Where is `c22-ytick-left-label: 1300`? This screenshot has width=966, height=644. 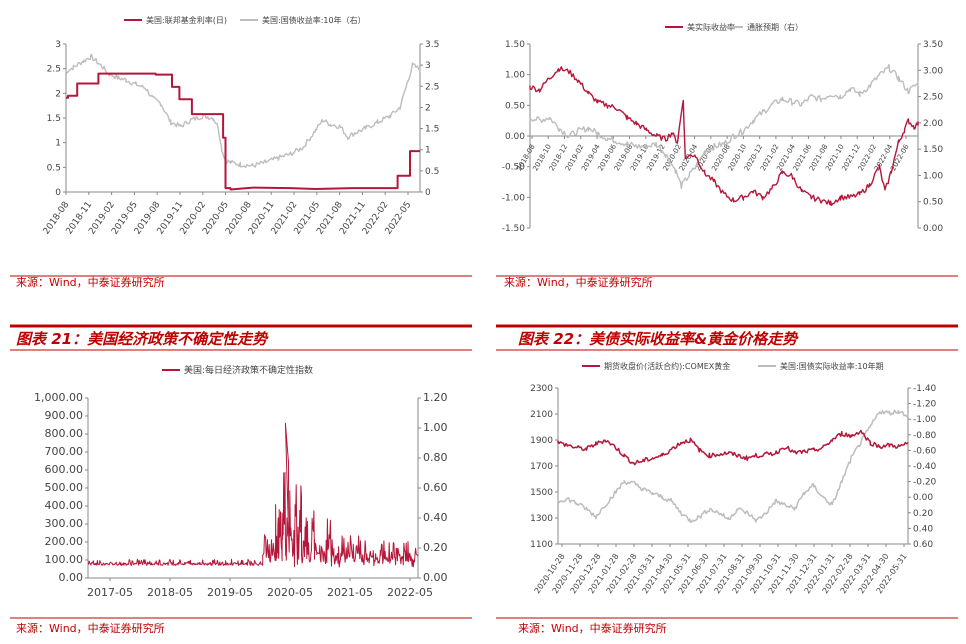 c22-ytick-left-label: 1300 is located at coordinates (541, 519).